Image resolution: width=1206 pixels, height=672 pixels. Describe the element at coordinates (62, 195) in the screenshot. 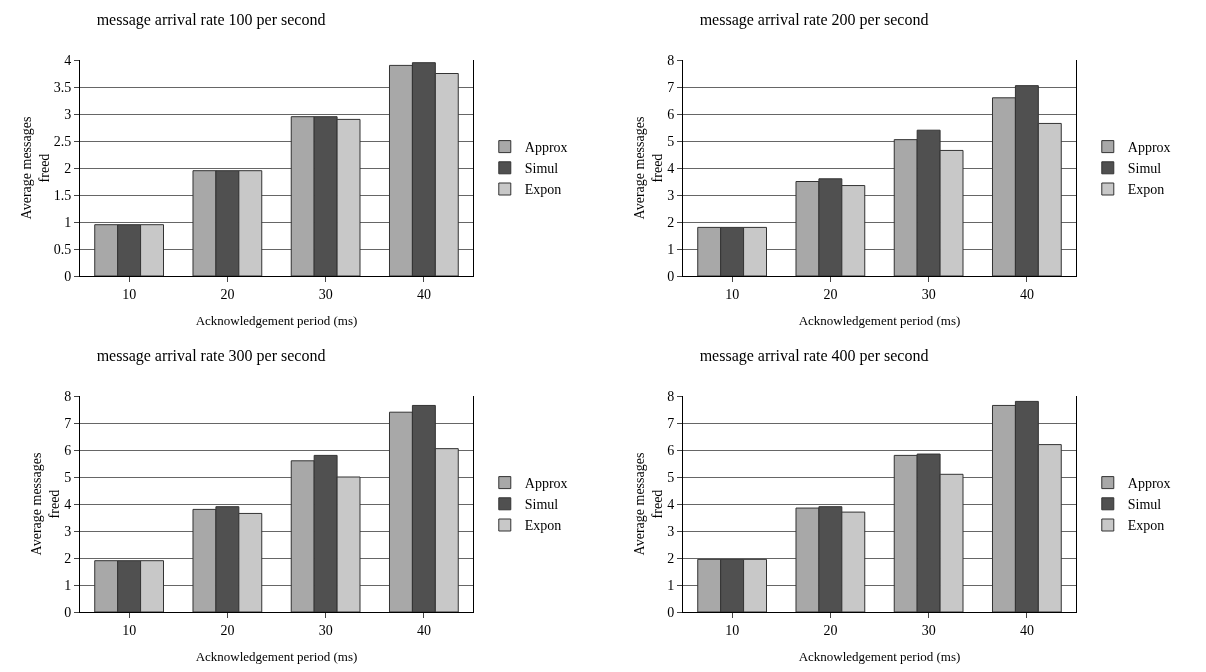

I see `y-tick-label: 1.5` at that location.